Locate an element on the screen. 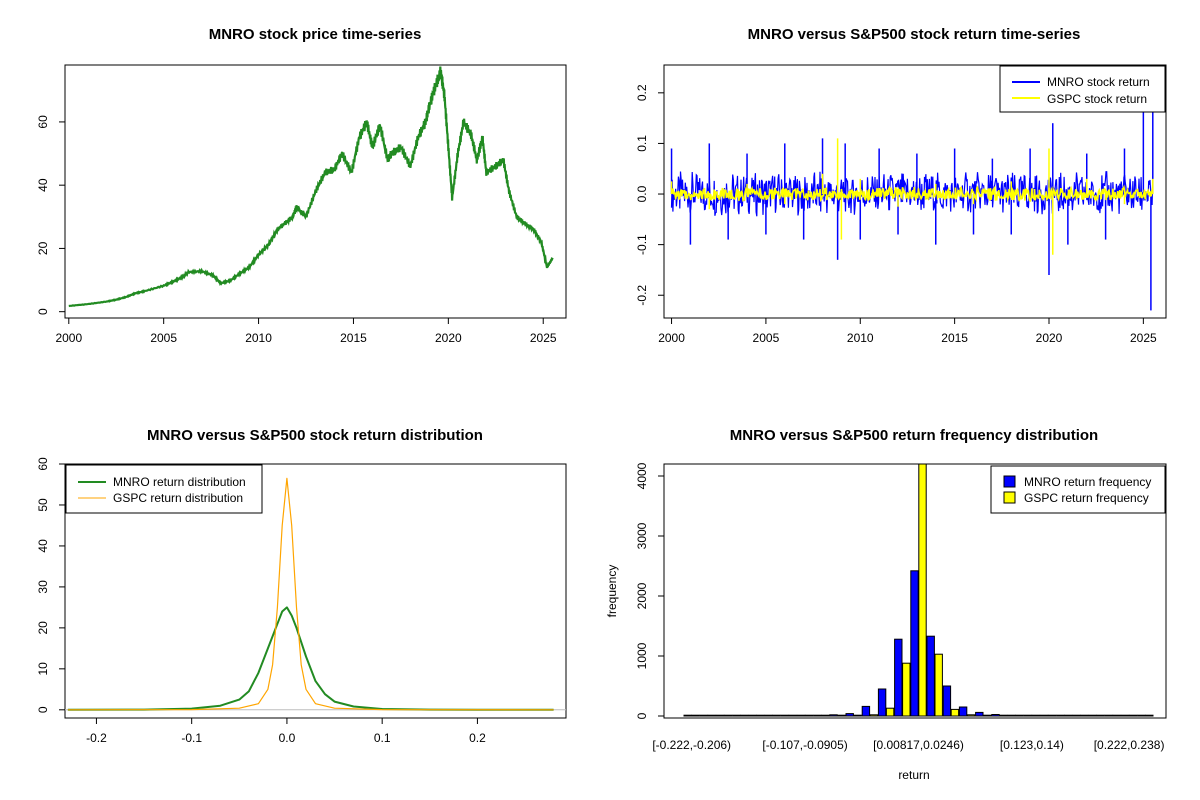  density-x-tick-label: 0.0 is located at coordinates (287, 738).